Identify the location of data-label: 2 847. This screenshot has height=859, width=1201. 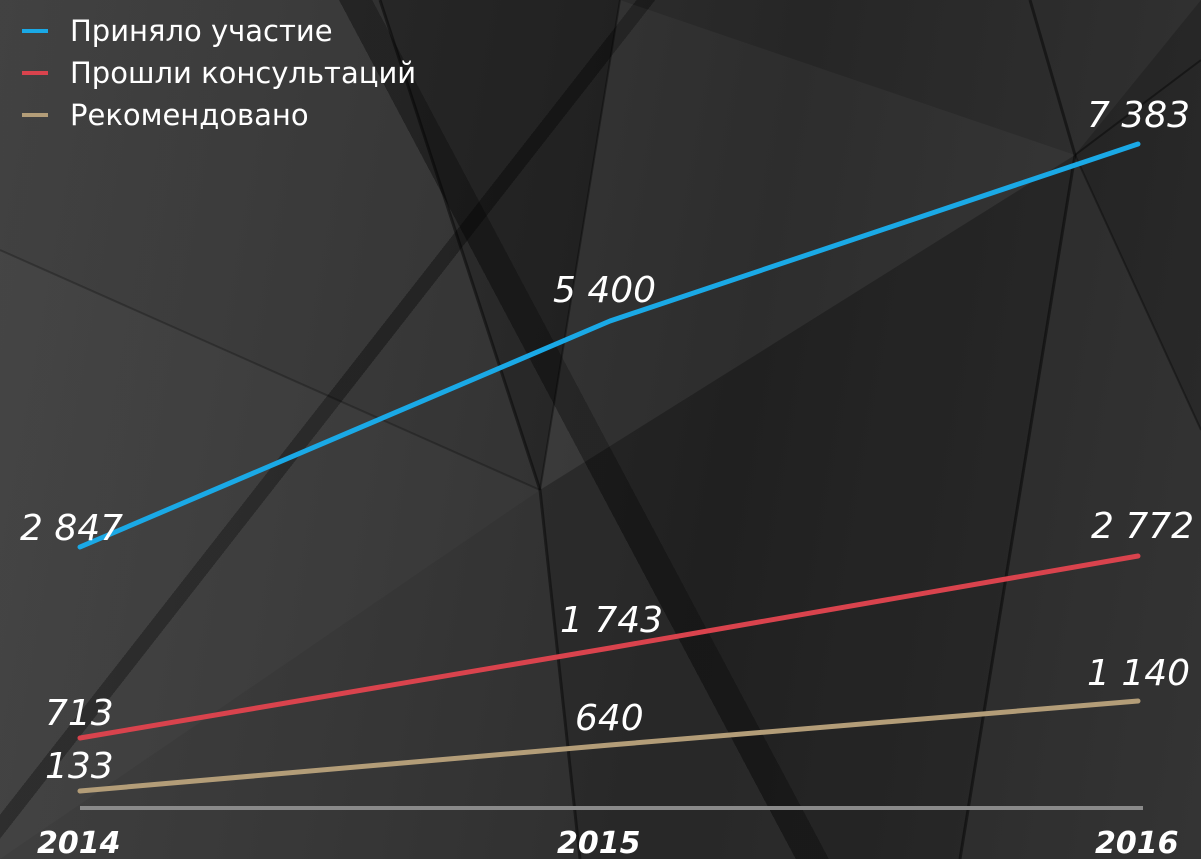
(71, 528).